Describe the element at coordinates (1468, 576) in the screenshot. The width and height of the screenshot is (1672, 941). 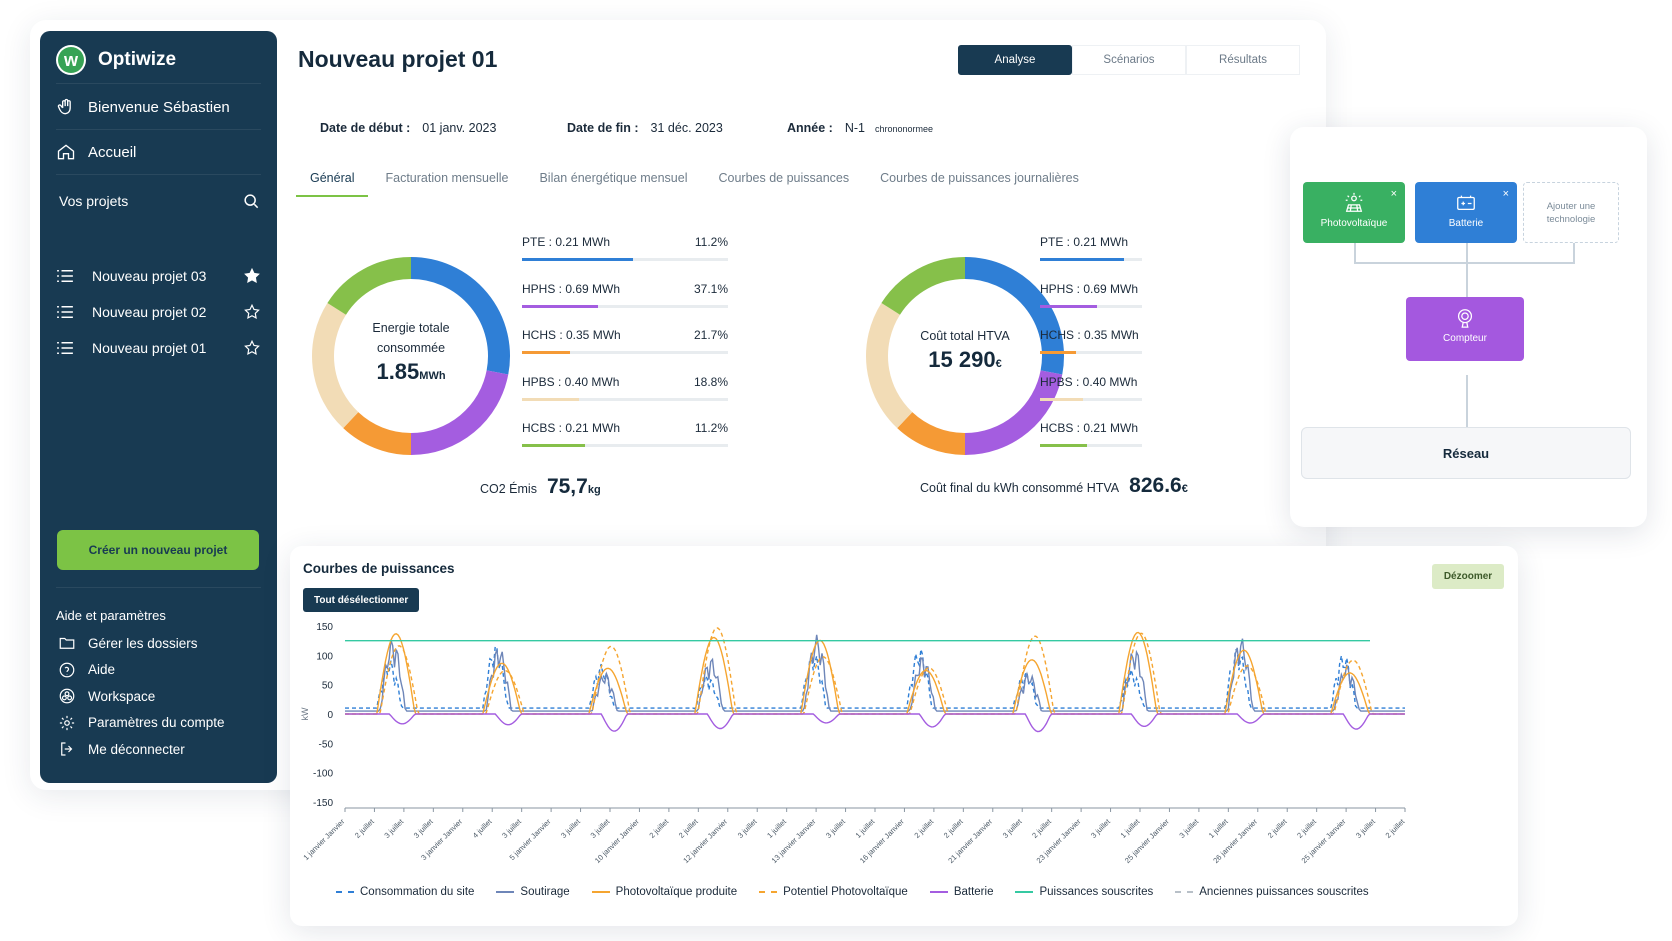
I see `dezoom-button: Dézoomer` at that location.